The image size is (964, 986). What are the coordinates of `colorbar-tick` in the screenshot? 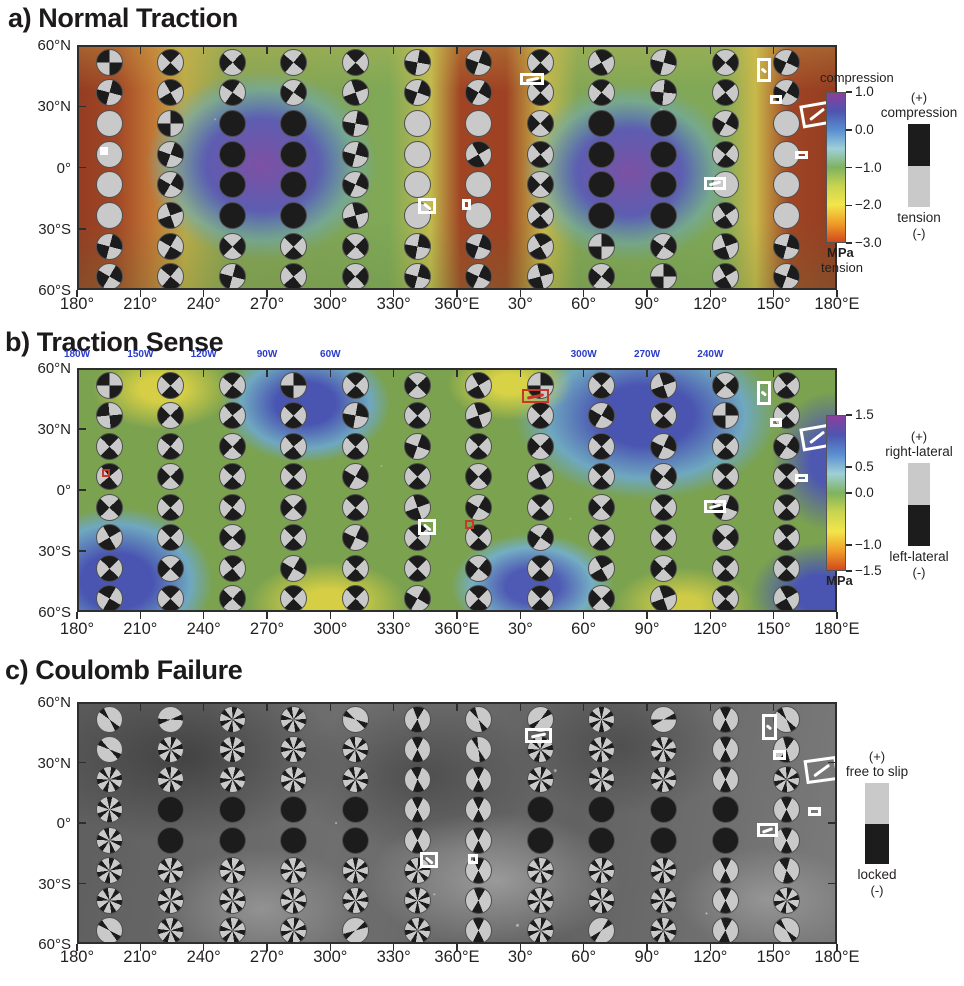 It's located at (849, 467).